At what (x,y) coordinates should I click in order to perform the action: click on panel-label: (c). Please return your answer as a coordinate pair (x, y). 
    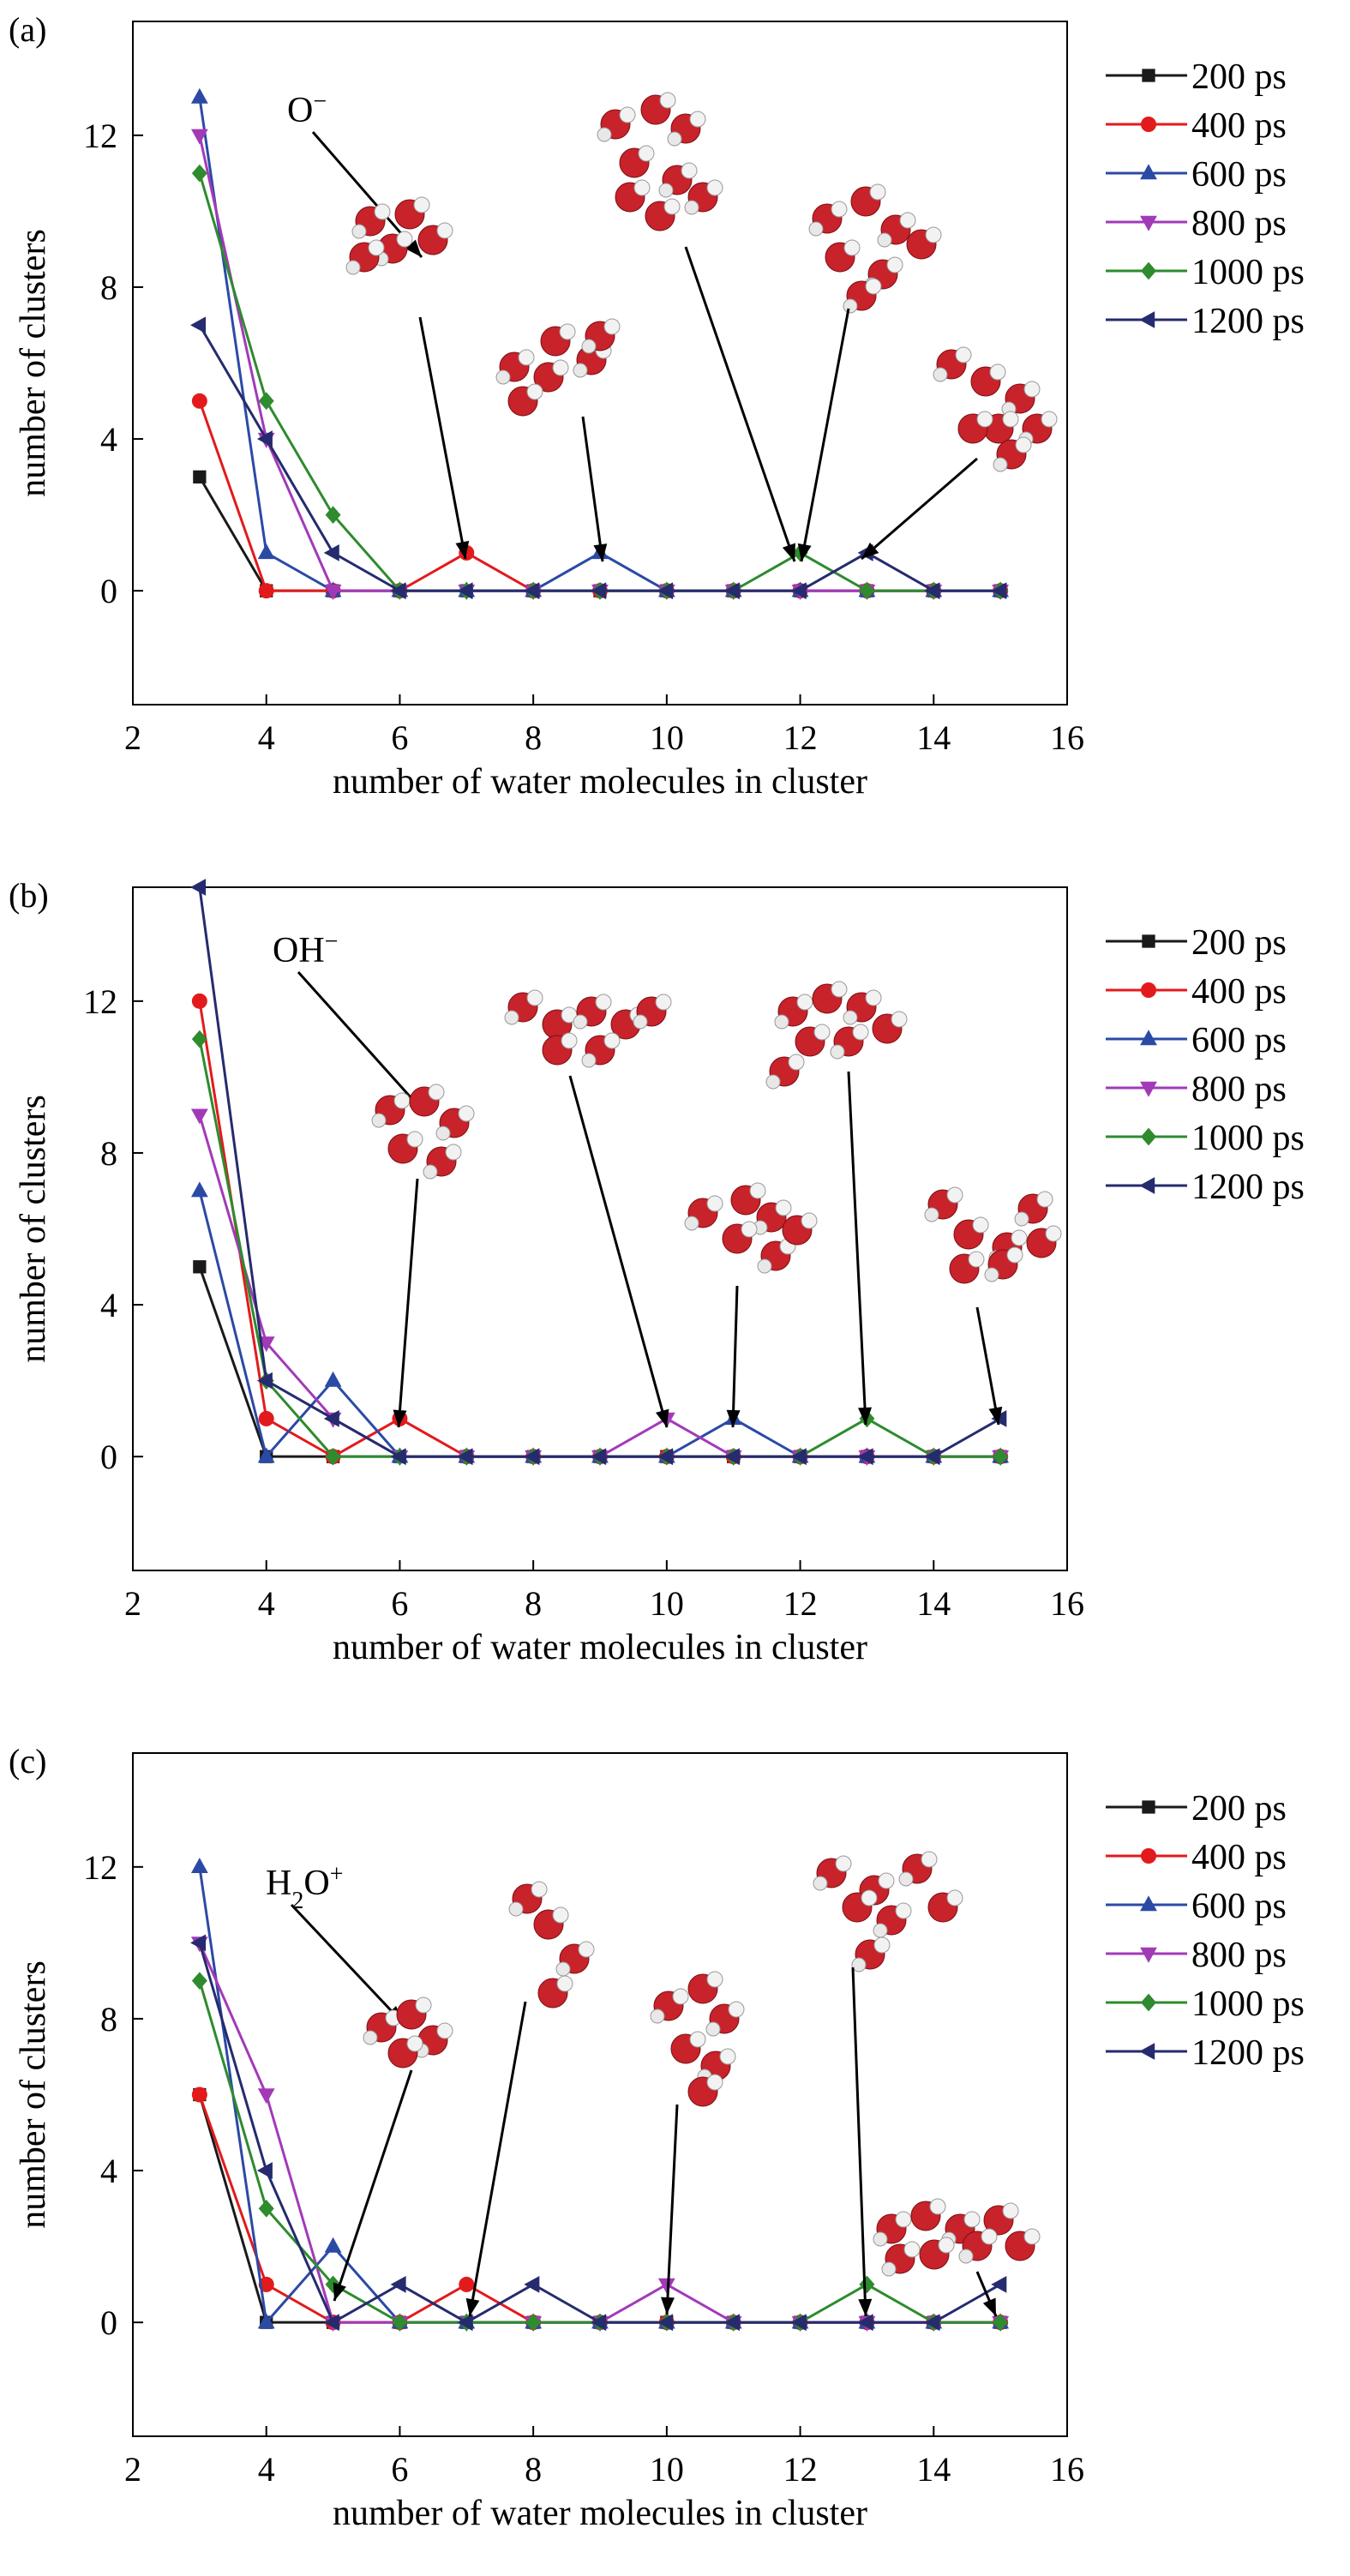
    Looking at the image, I should click on (27, 1761).